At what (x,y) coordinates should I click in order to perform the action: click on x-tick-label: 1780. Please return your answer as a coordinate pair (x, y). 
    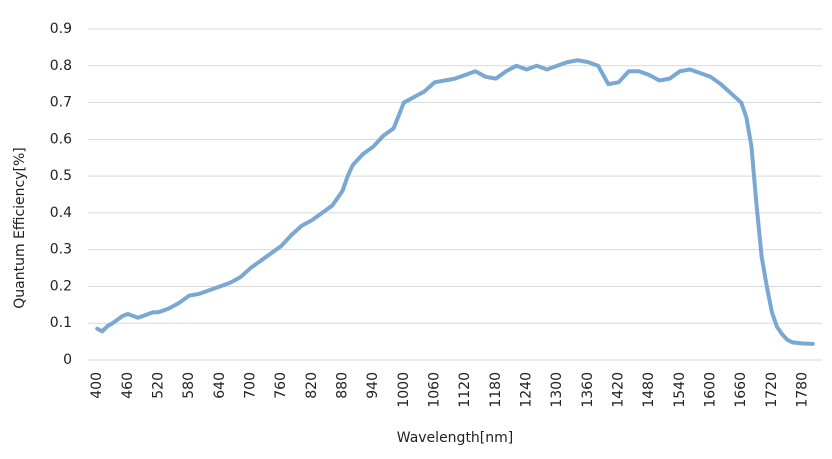
    Looking at the image, I should click on (803, 390).